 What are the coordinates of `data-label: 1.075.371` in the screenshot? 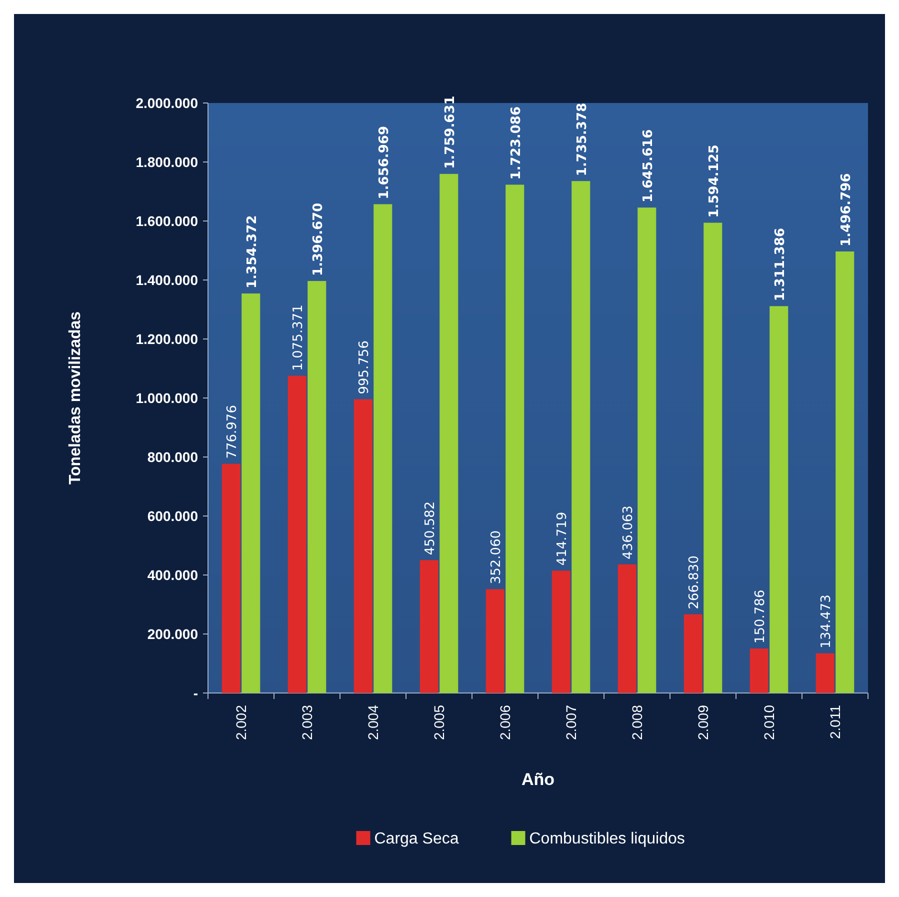 It's located at (298, 337).